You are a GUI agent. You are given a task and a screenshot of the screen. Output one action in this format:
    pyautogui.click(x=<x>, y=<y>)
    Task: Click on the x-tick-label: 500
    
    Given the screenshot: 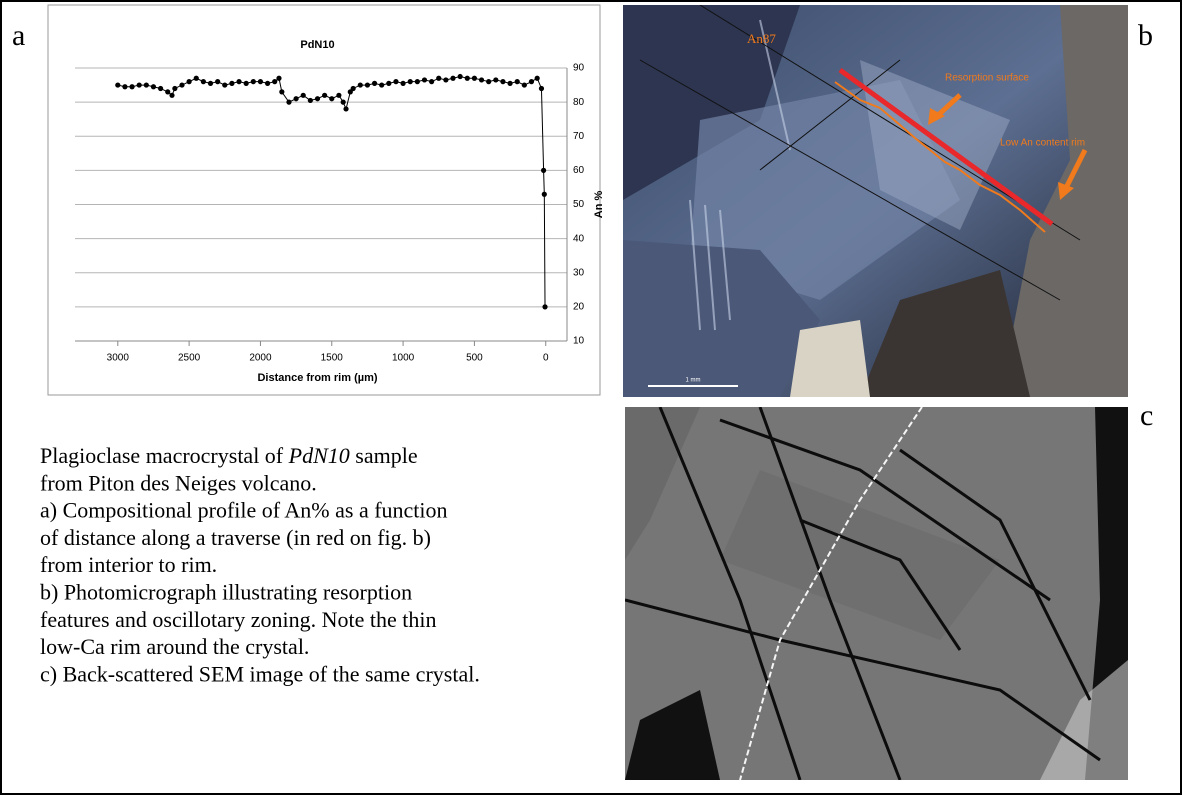 What is the action you would take?
    pyautogui.click(x=474, y=358)
    